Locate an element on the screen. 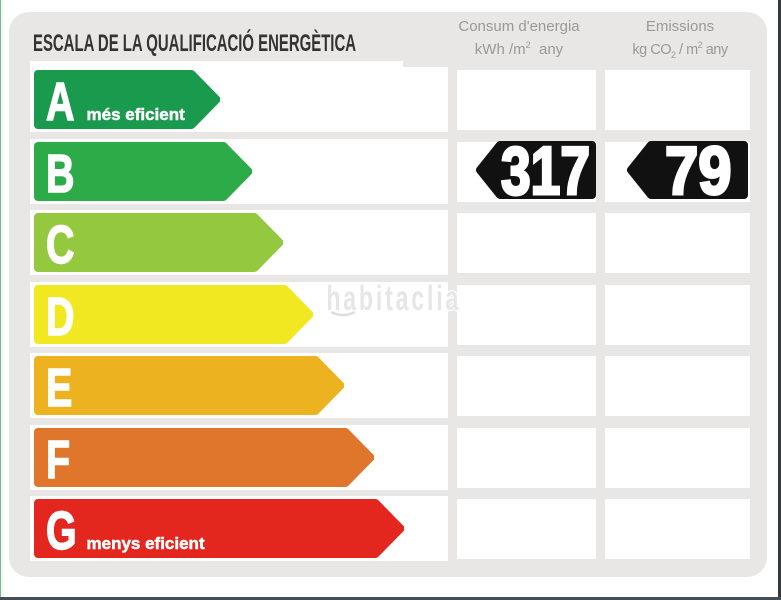 The image size is (781, 600). svg-text: B is located at coordinates (60, 172).